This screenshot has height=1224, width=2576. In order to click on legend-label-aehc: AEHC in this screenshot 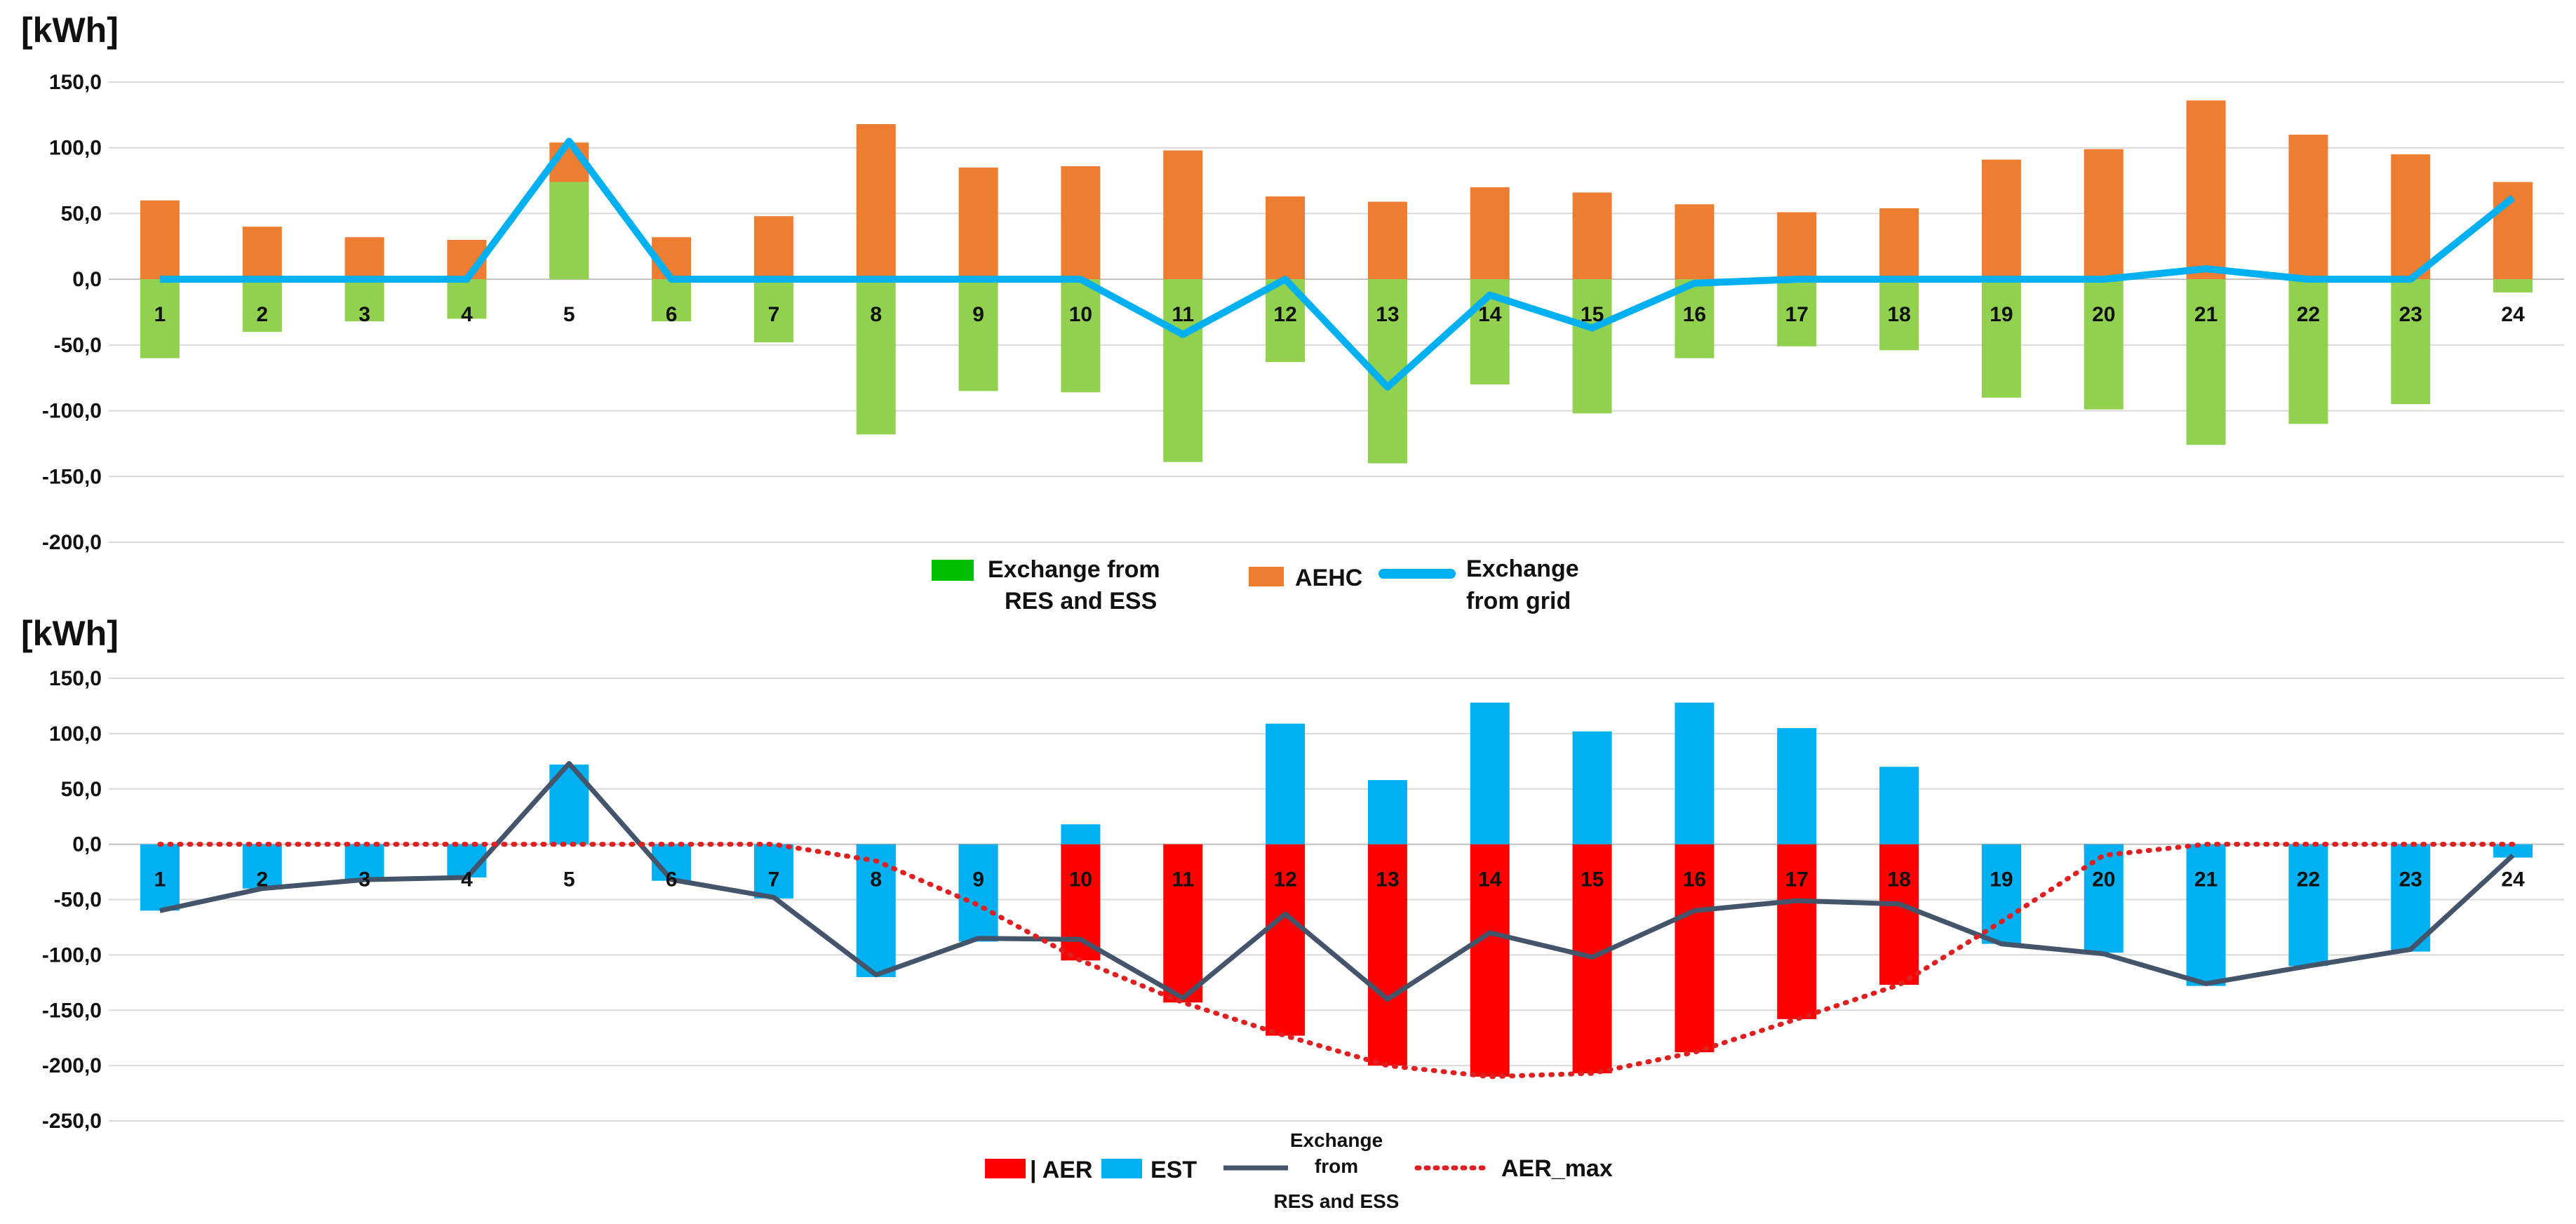, I will do `click(1328, 578)`.